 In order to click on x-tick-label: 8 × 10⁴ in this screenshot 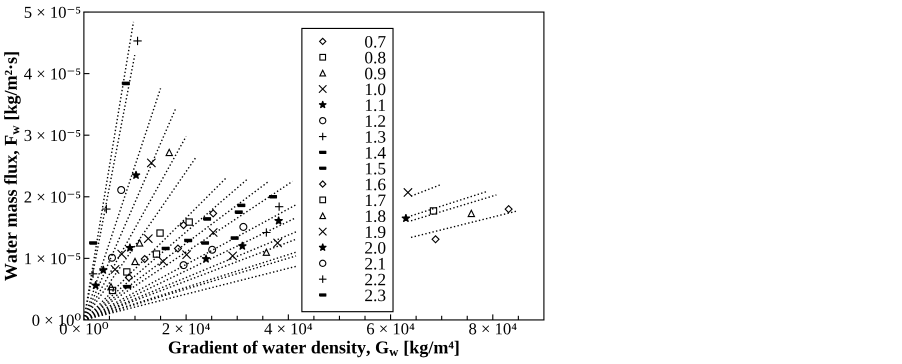, I will do `click(493, 328)`.